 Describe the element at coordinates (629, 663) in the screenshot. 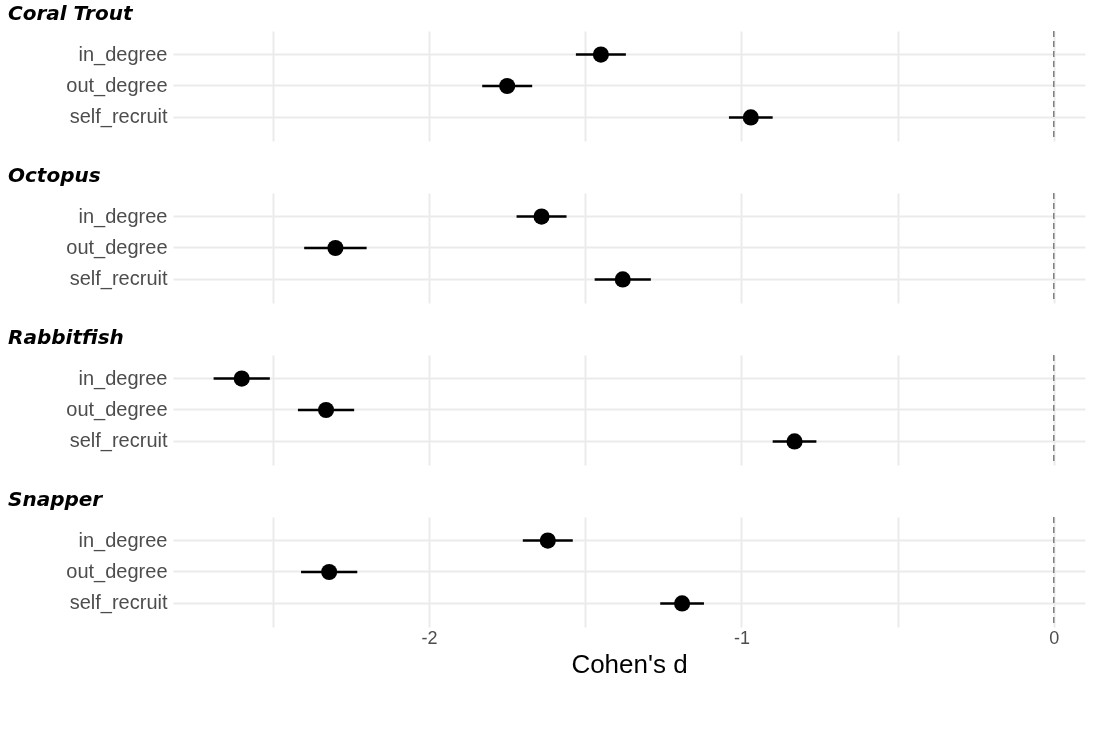

I see `x-axis-title: Cohen's d` at that location.